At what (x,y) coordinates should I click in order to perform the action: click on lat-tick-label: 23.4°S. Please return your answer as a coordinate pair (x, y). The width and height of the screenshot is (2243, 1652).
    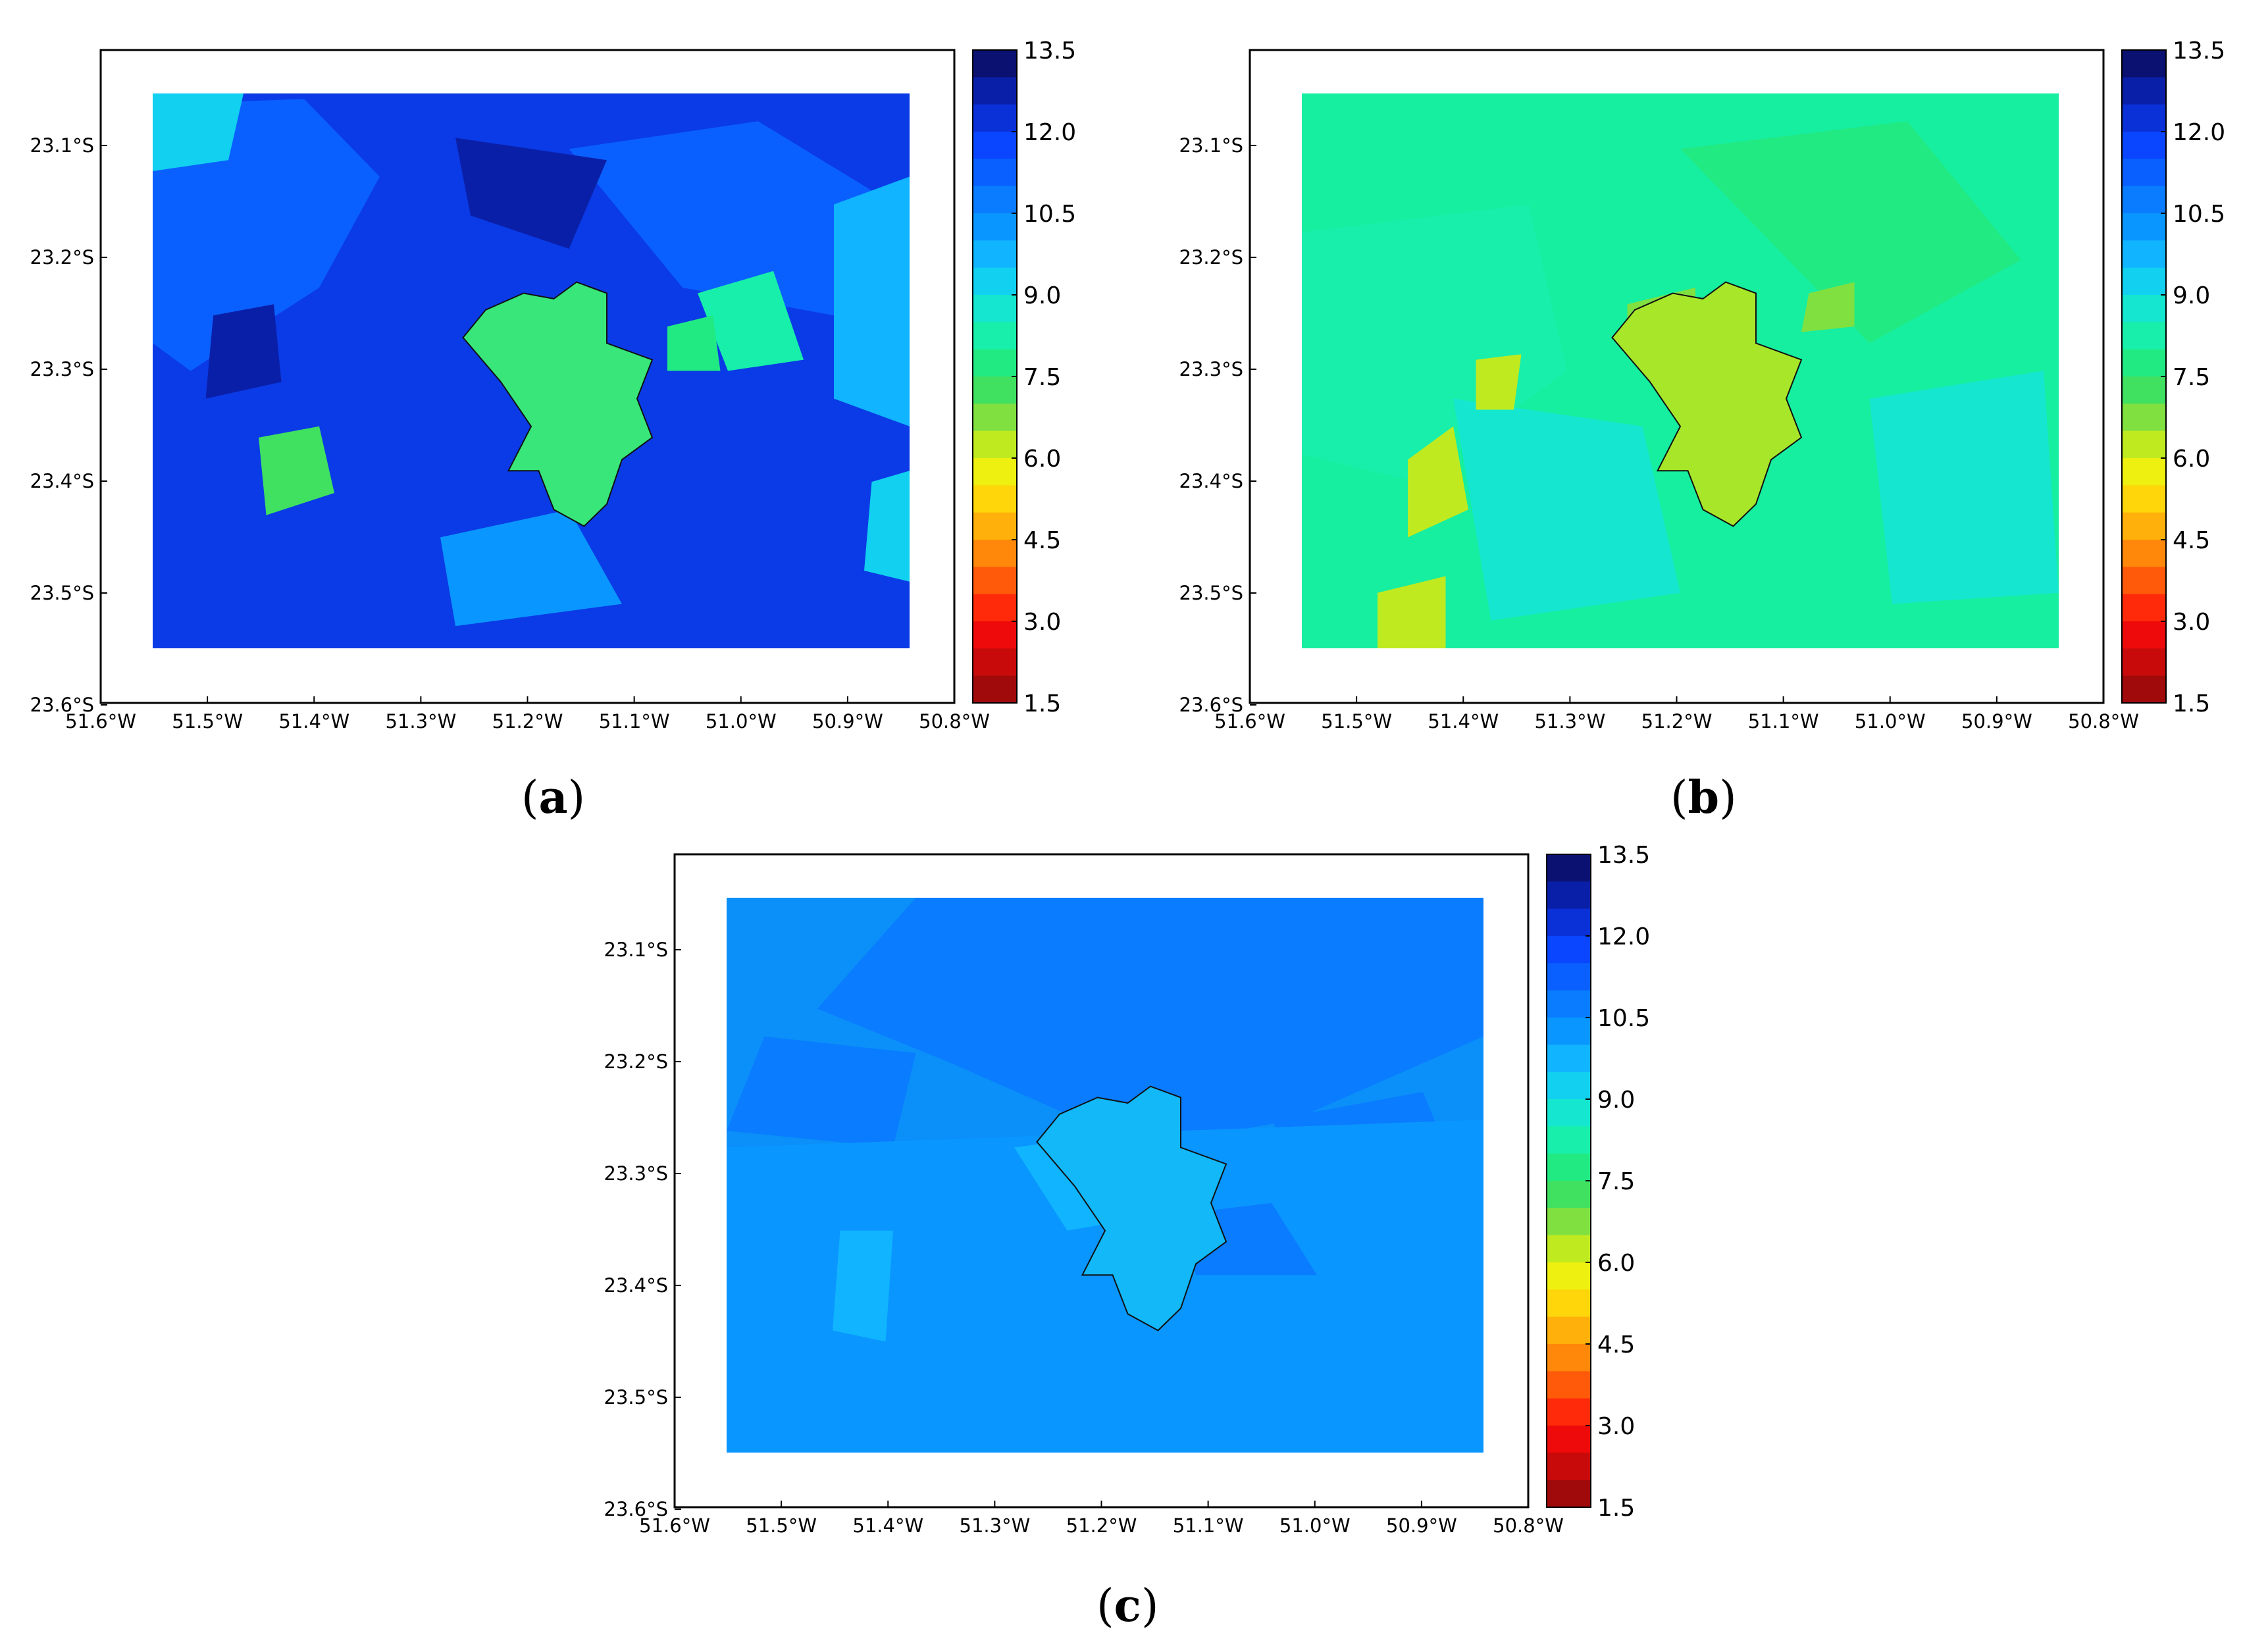
    Looking at the image, I should click on (62, 481).